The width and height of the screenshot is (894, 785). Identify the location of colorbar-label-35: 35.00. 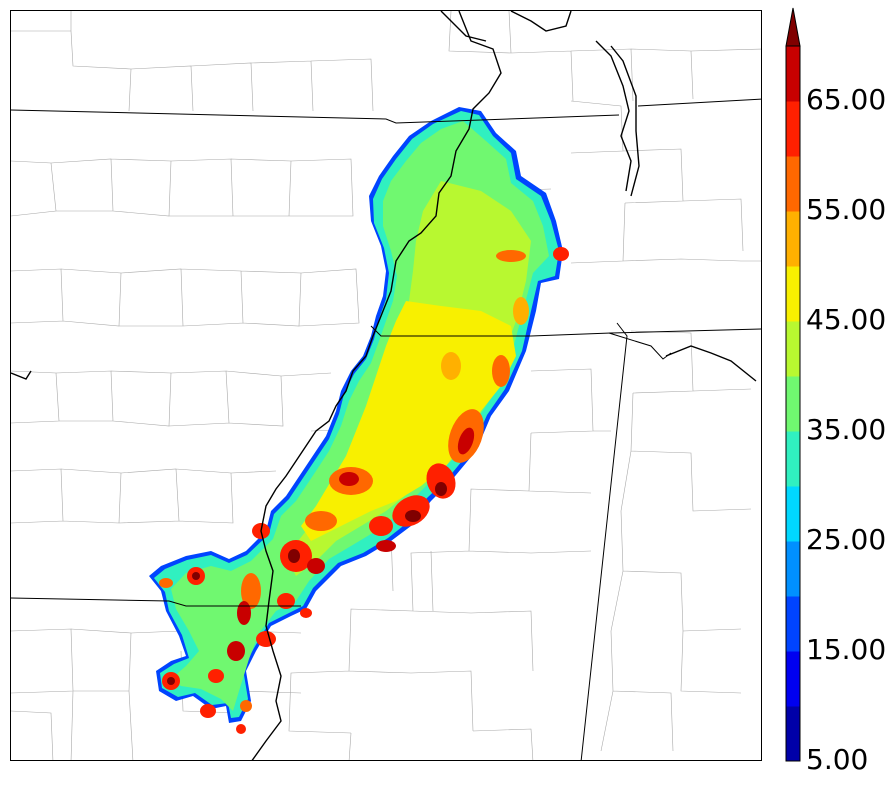
(846, 429).